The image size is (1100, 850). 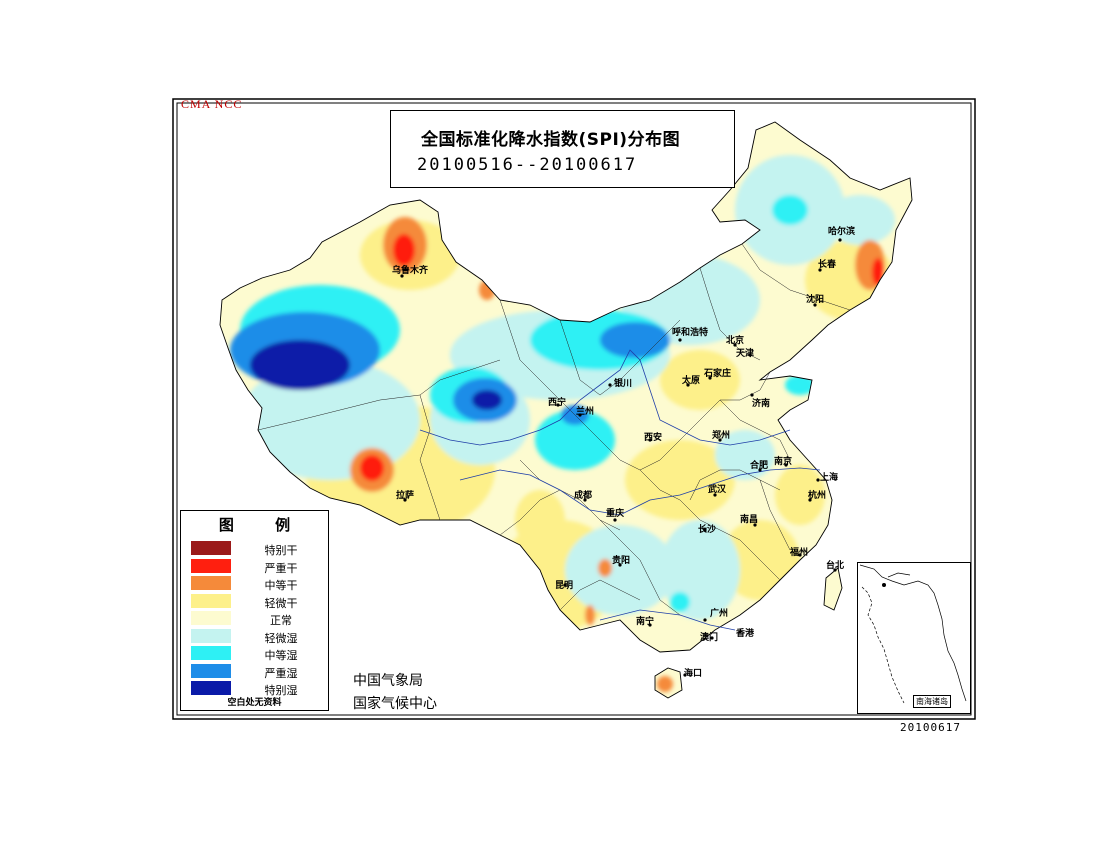 What do you see at coordinates (842, 232) in the screenshot?
I see `city-label: 哈尔滨` at bounding box center [842, 232].